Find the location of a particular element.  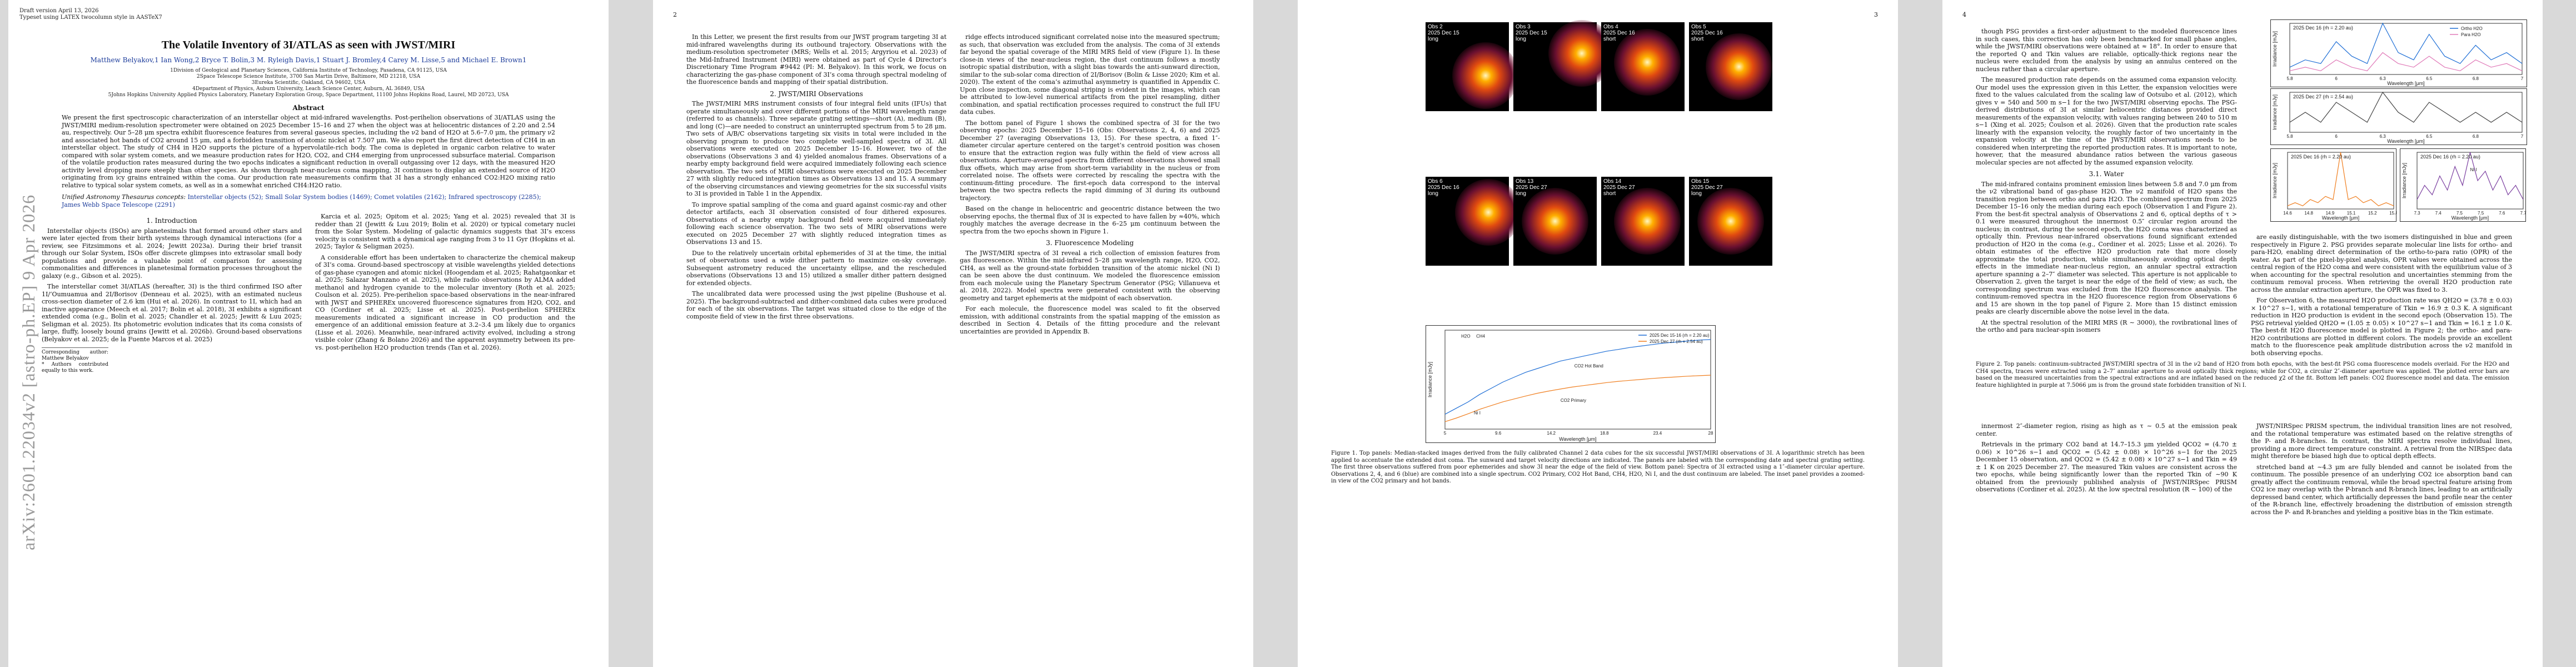

x-tick-label: 7.7 is located at coordinates (2523, 213).